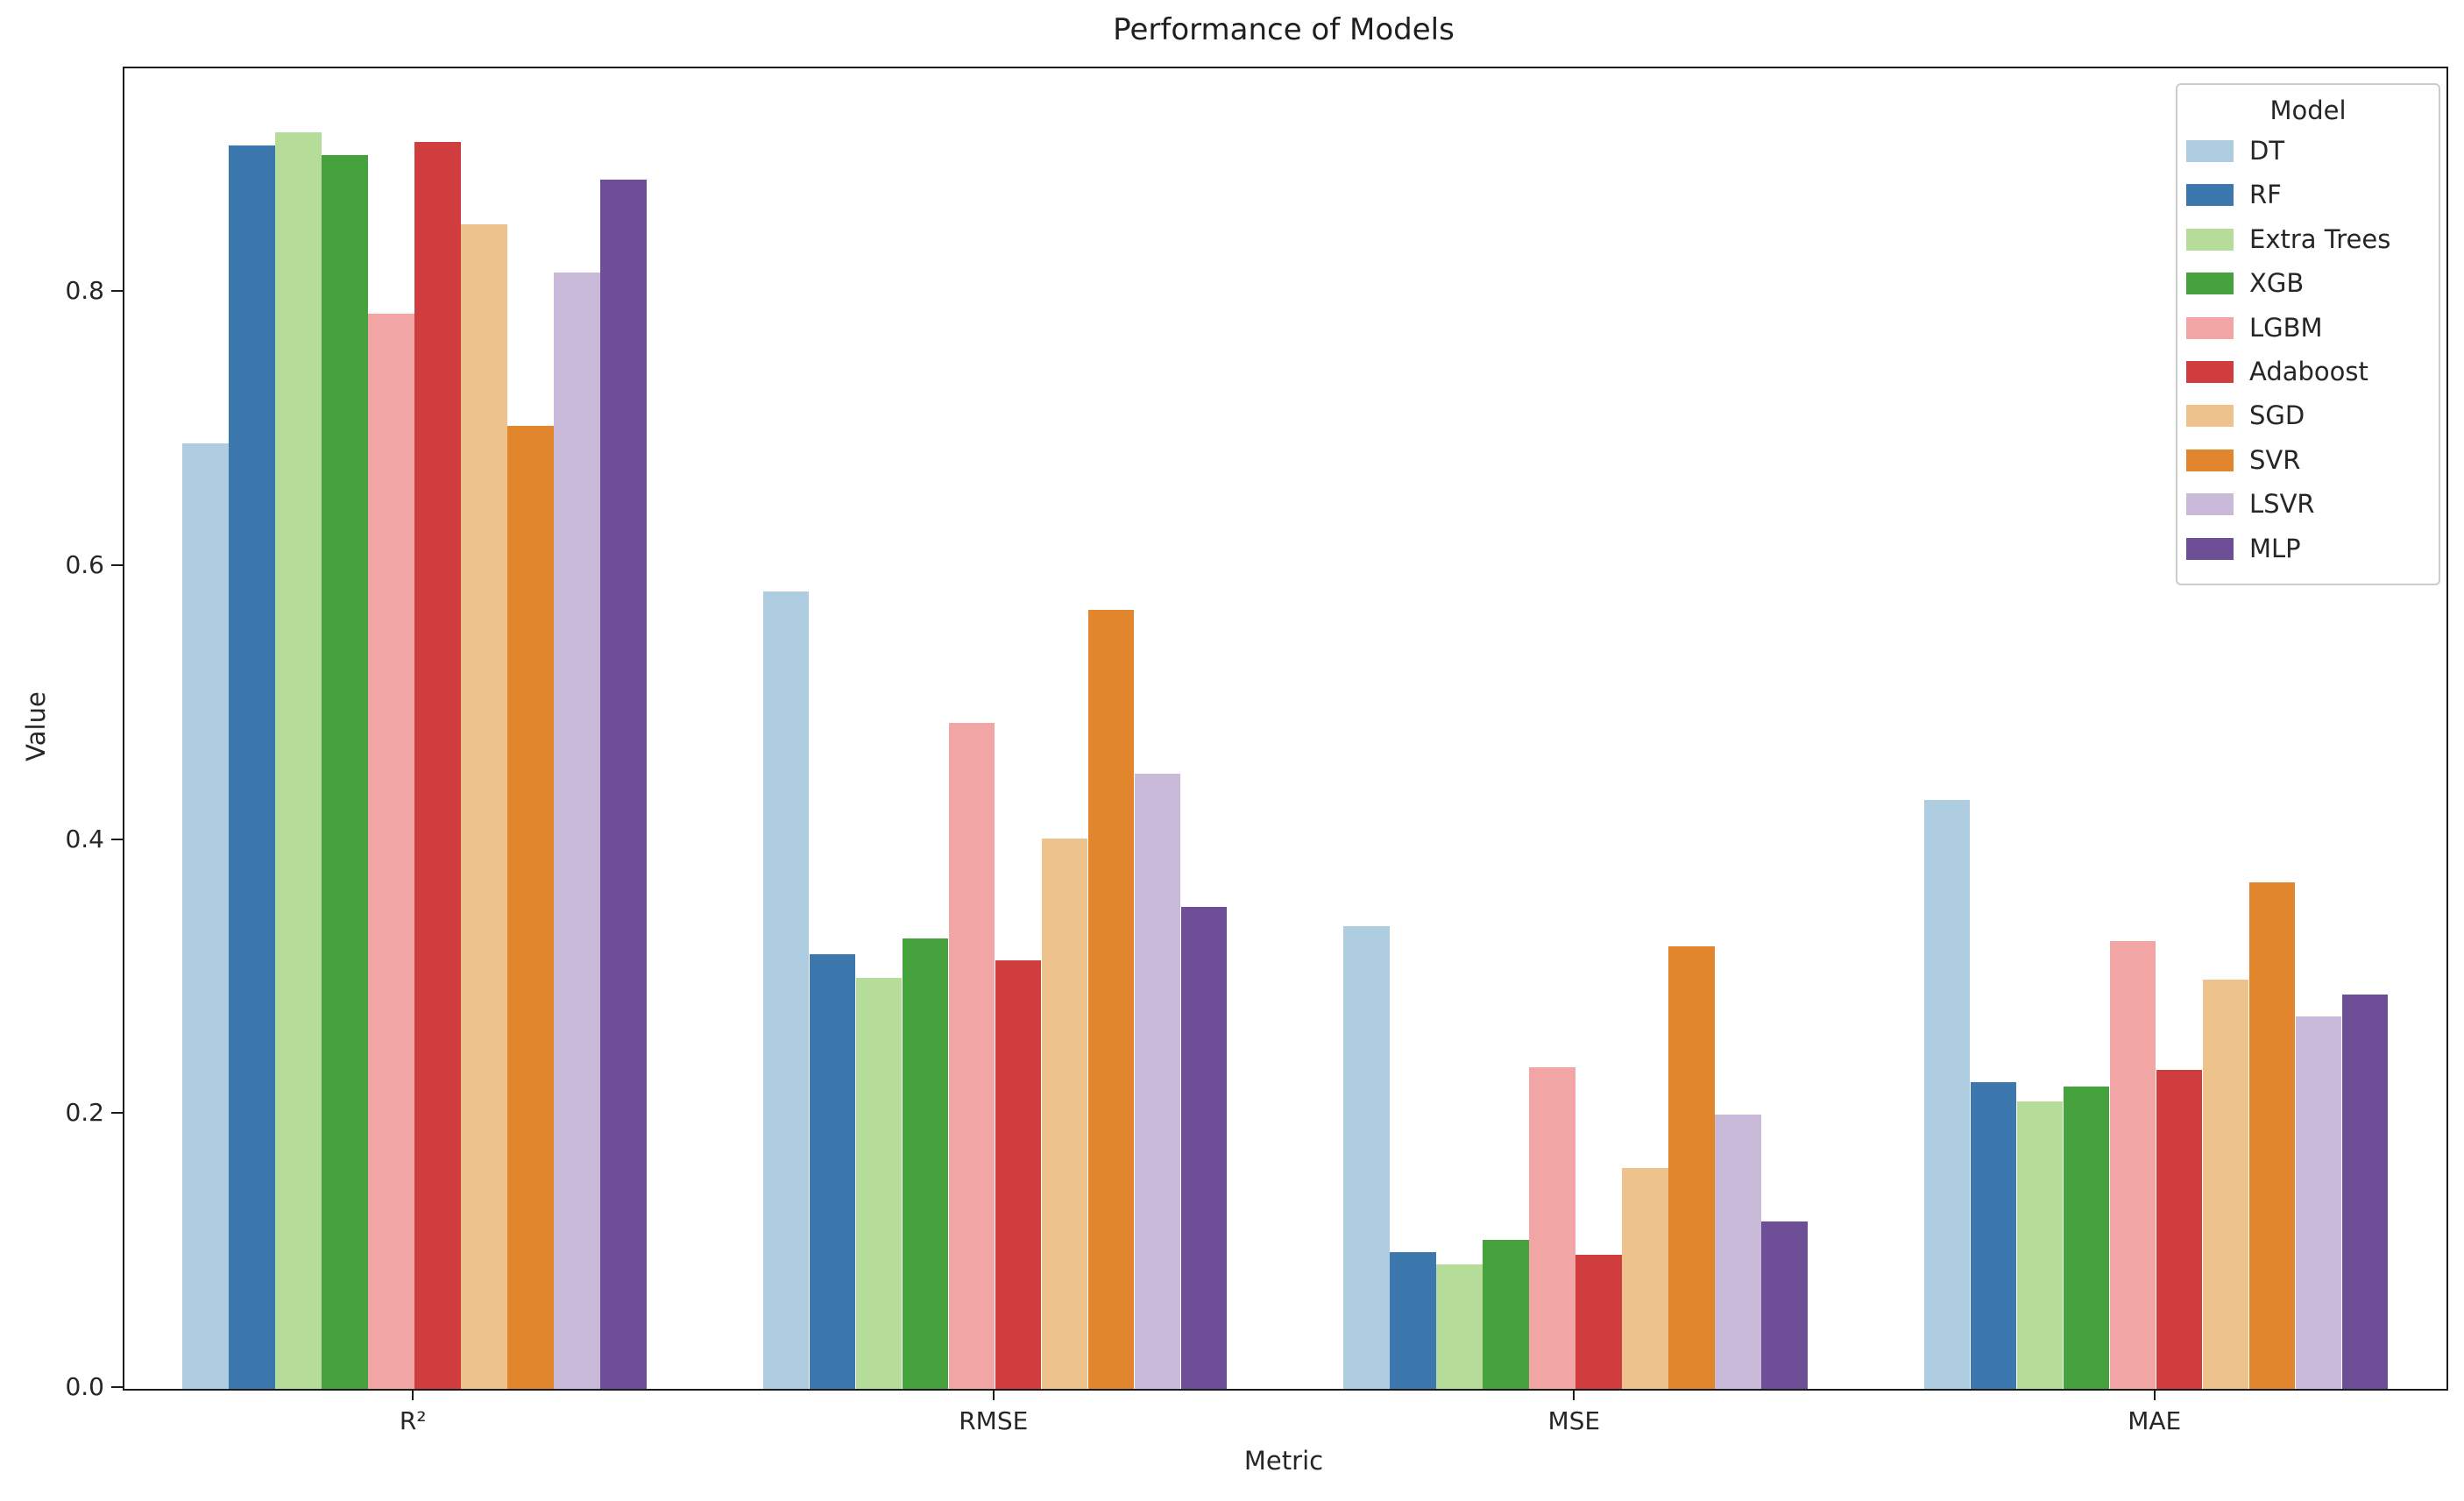 This screenshot has width=2464, height=1501. Describe the element at coordinates (2309, 415) in the screenshot. I see `legend-item-sgd: SGD` at that location.